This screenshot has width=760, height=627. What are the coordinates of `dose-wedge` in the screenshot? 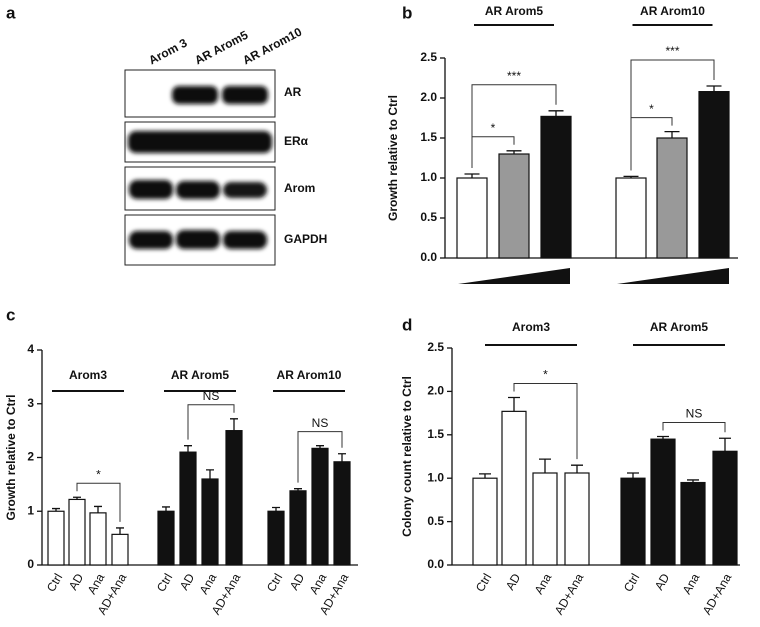 It's located at (673, 276).